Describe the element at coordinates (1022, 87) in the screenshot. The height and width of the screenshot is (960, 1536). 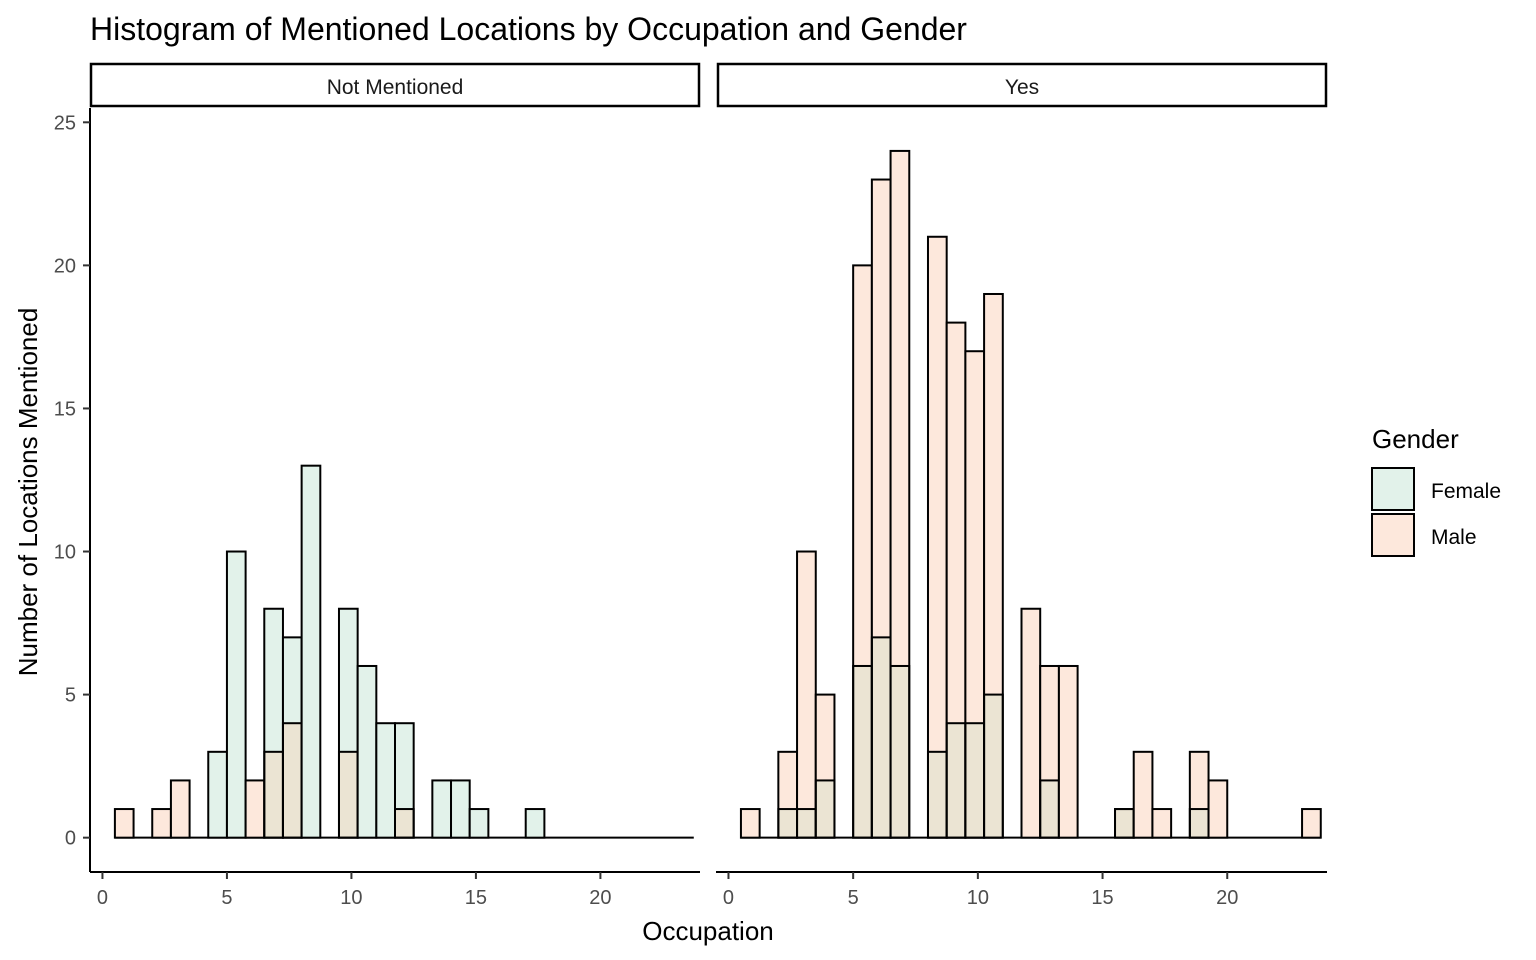
I see `strip-label-yes: Yes` at that location.